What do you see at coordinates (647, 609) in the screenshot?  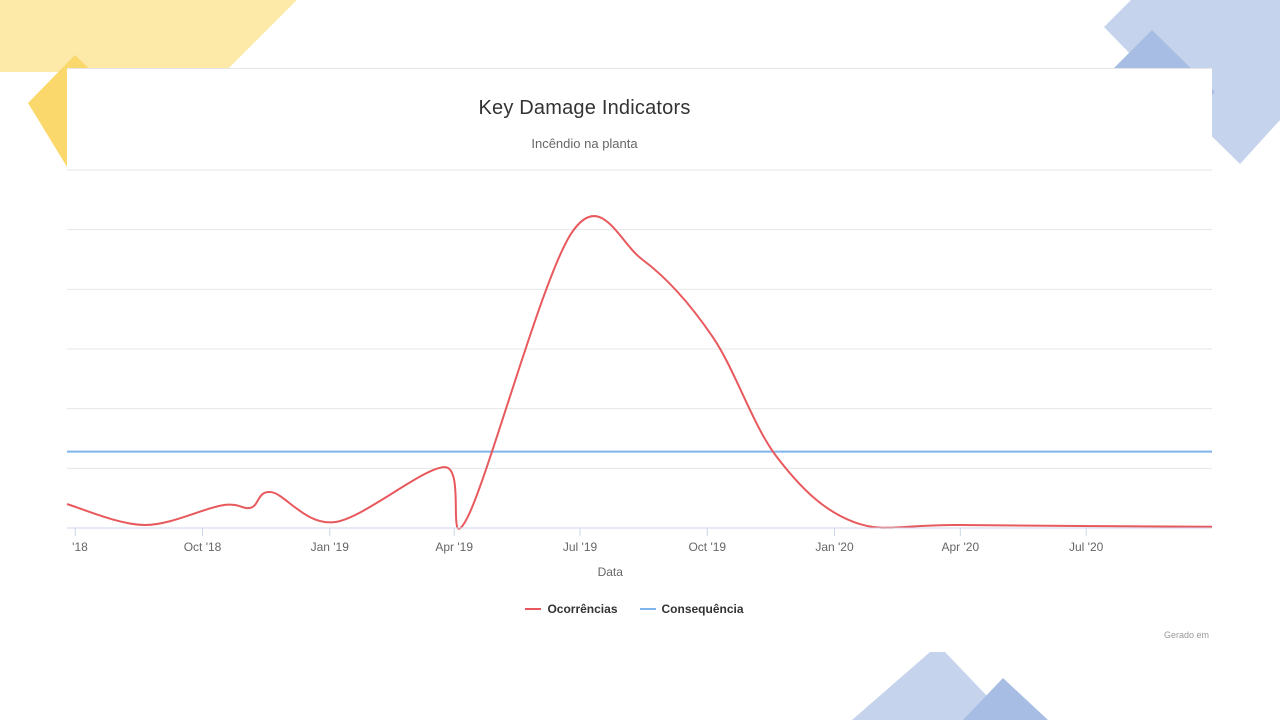 I see `legend-swatch-consequencia` at bounding box center [647, 609].